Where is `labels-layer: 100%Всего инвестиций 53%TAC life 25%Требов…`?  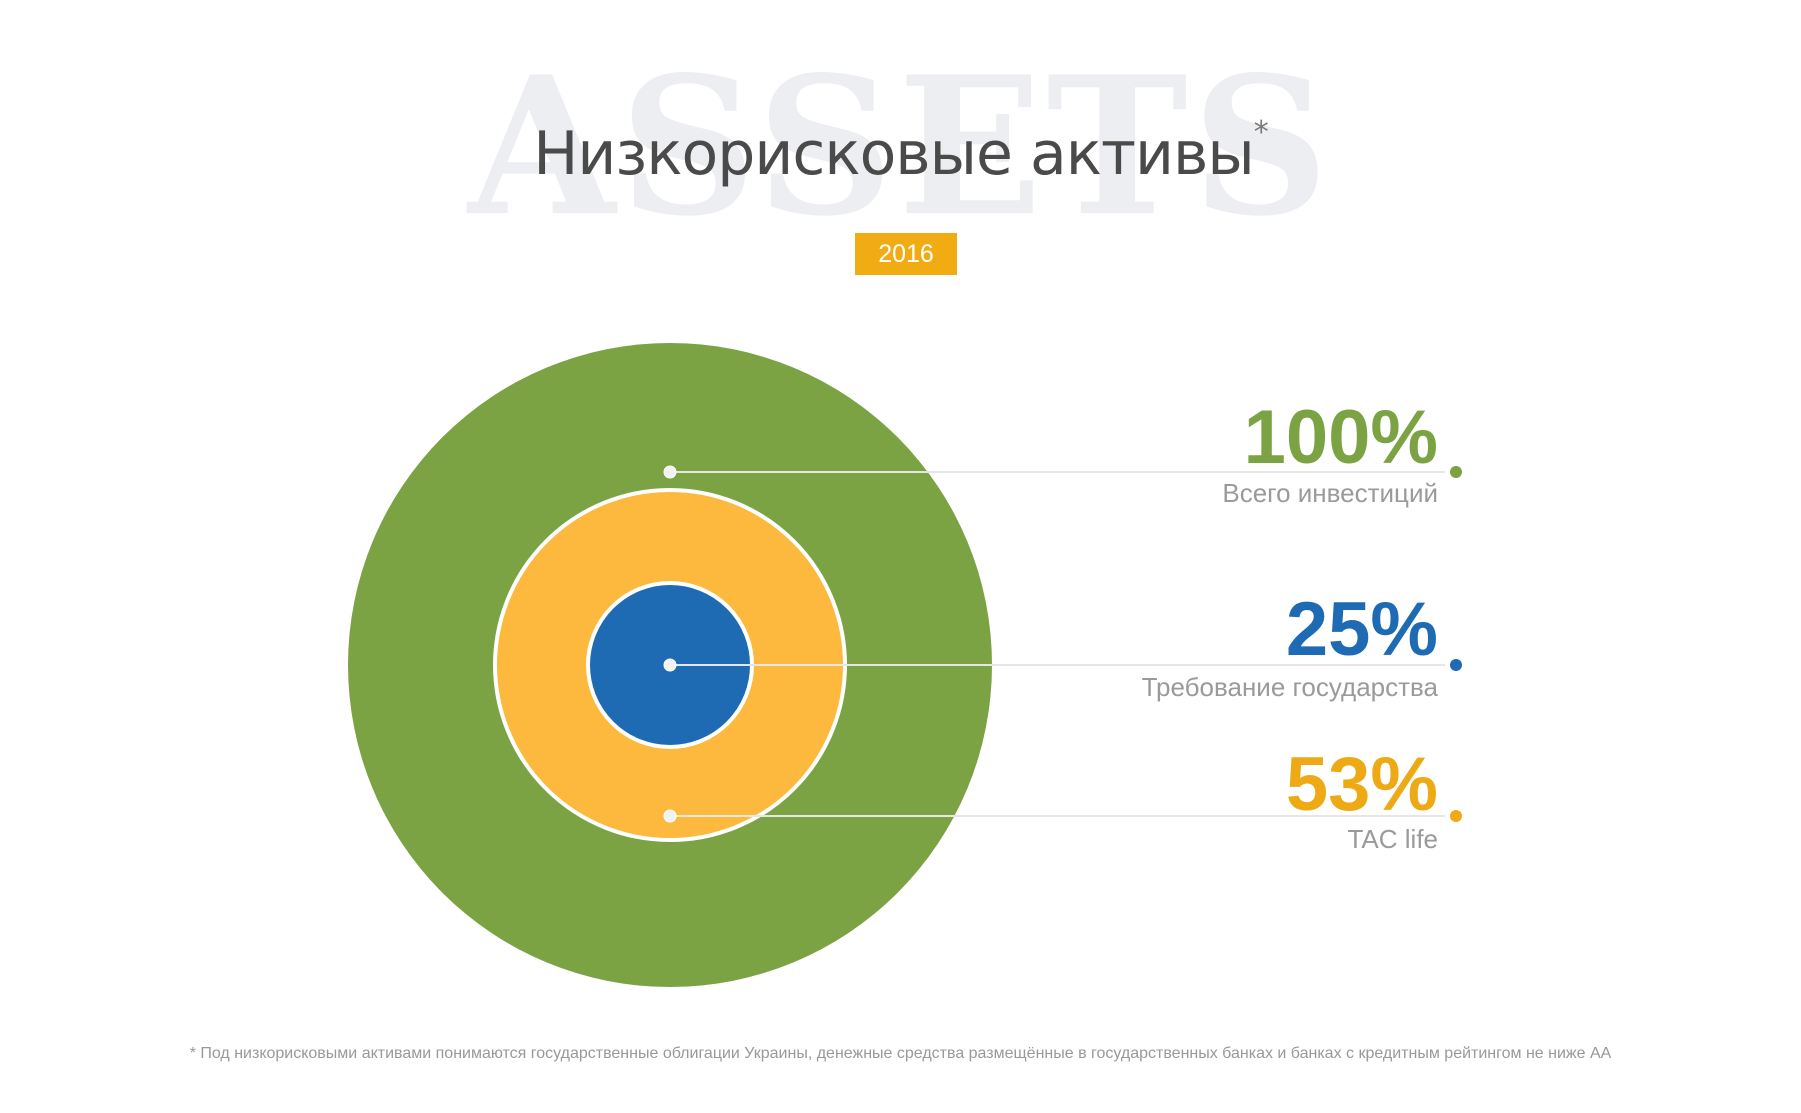
labels-layer: 100%Всего инвестиций 53%TAC life 25%Требов… is located at coordinates (1290, 624).